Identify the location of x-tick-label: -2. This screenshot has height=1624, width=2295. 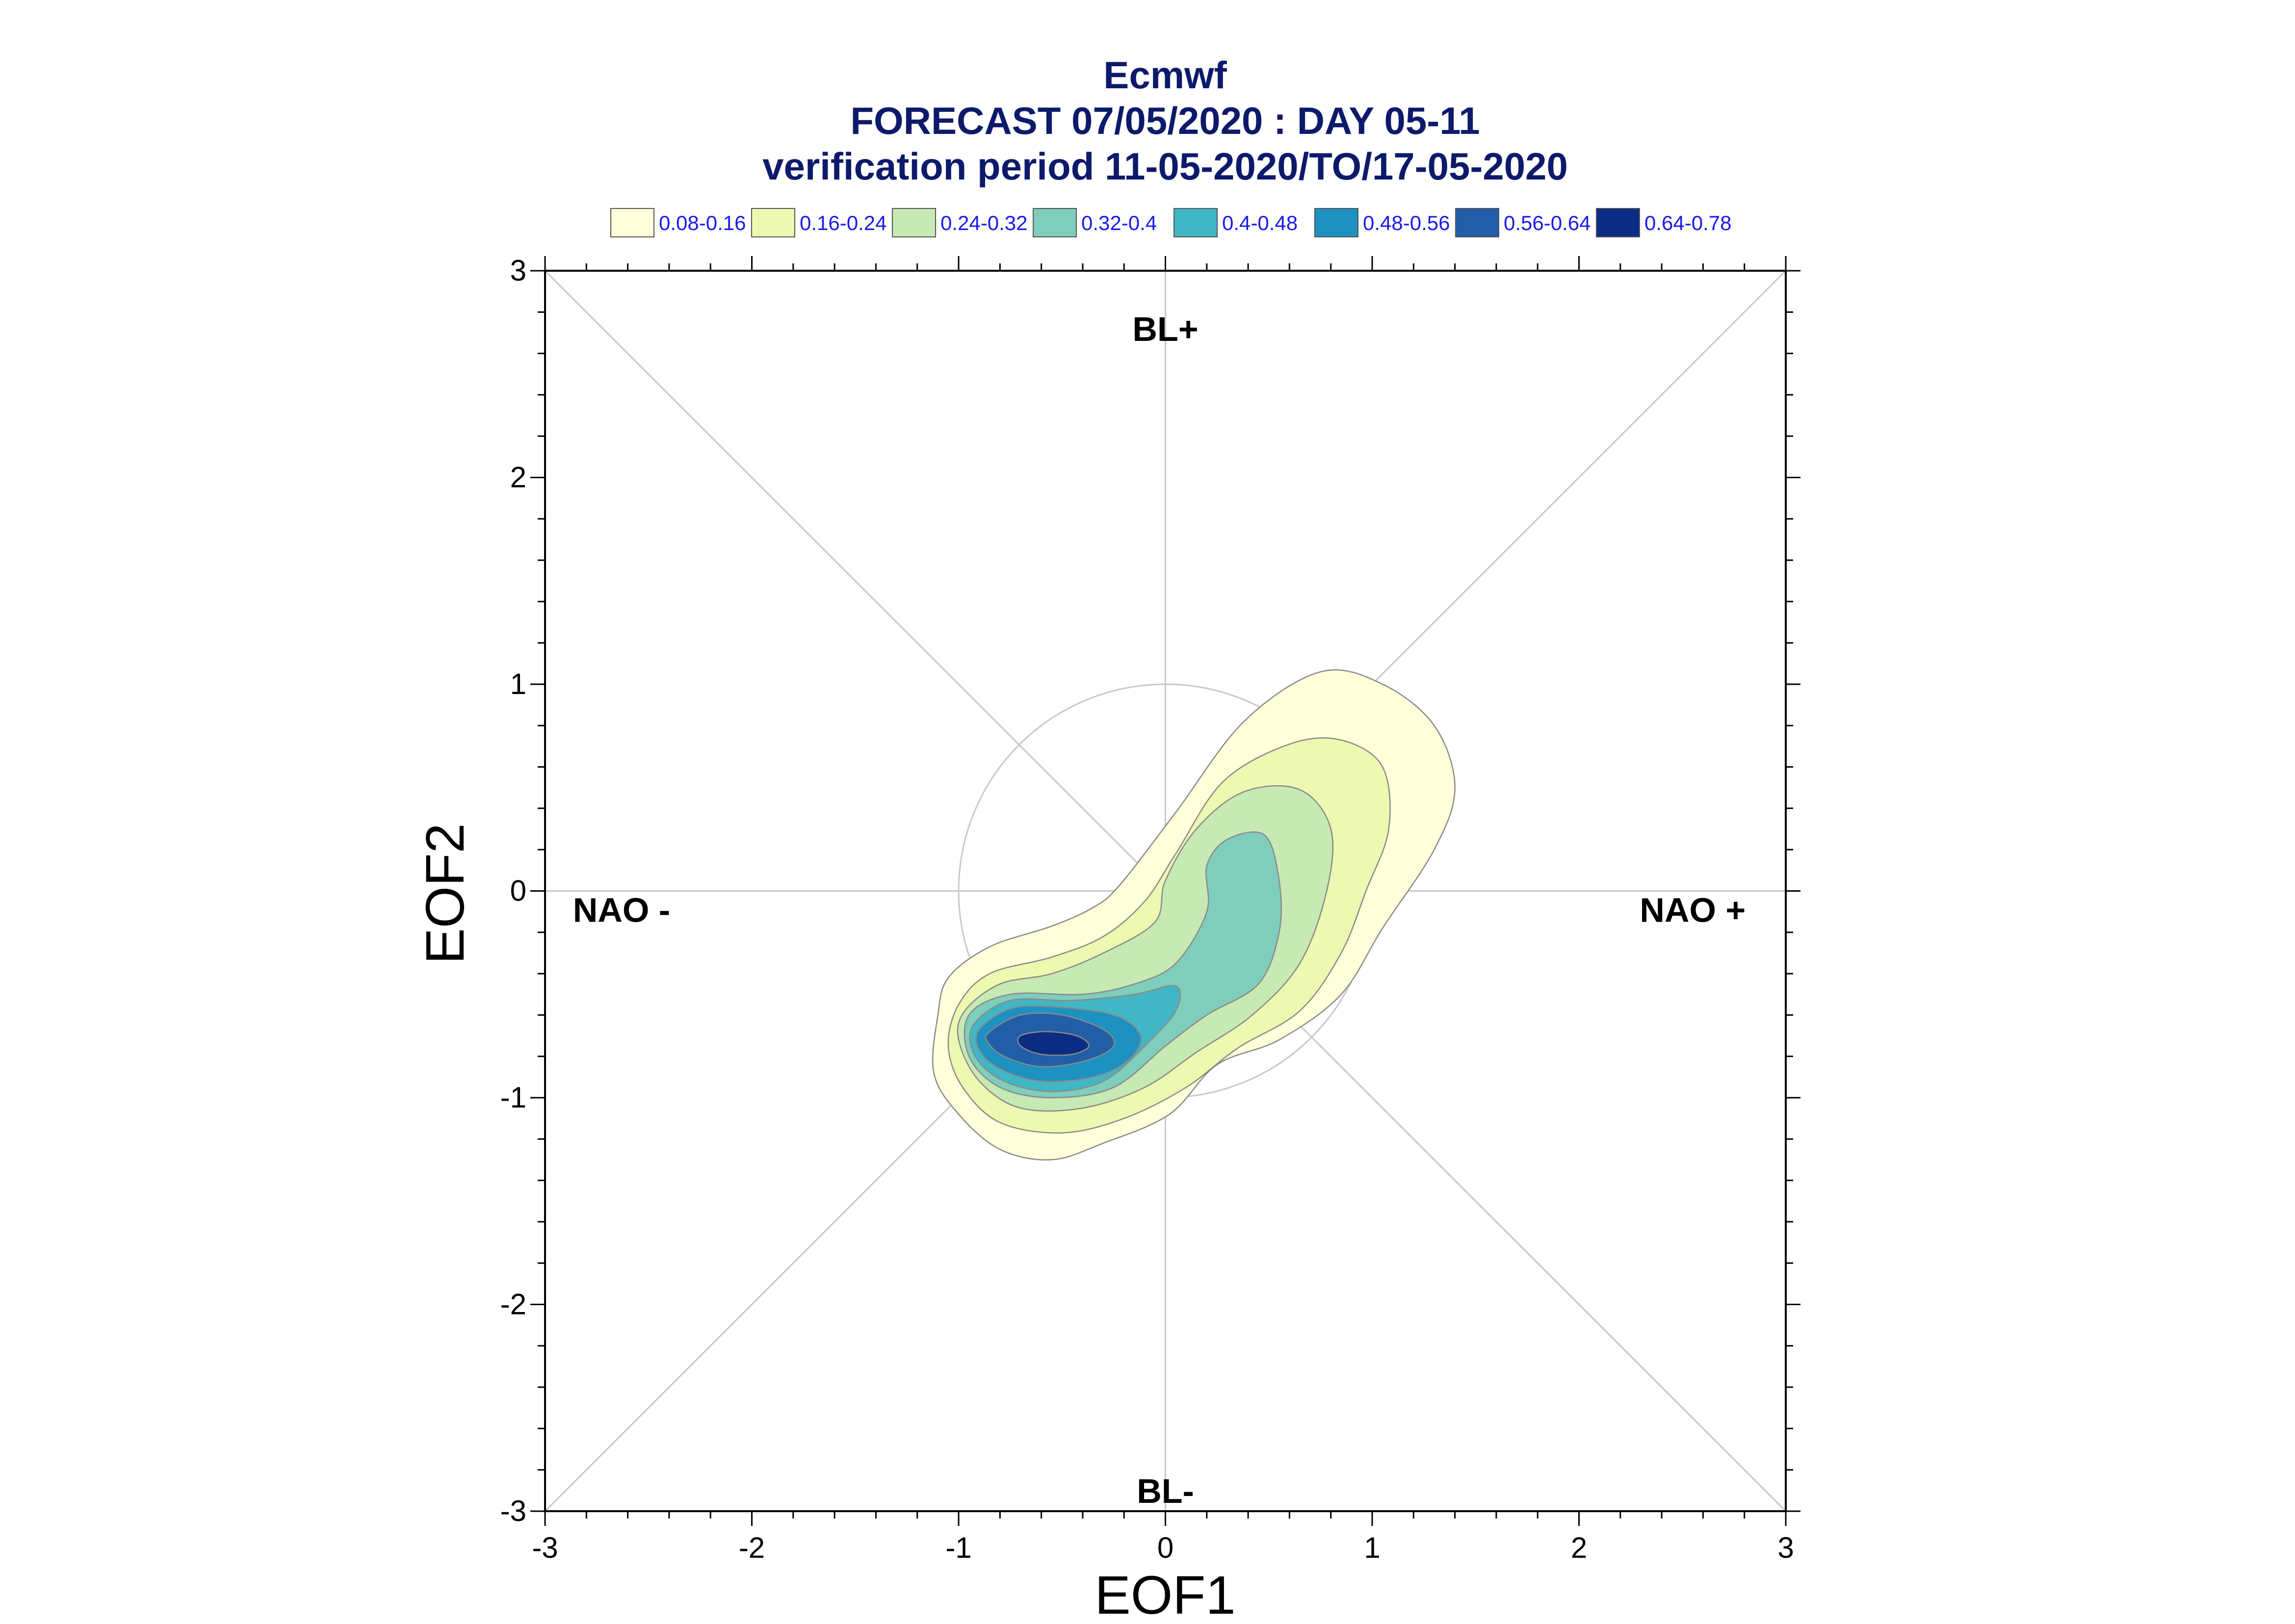
(752, 1547).